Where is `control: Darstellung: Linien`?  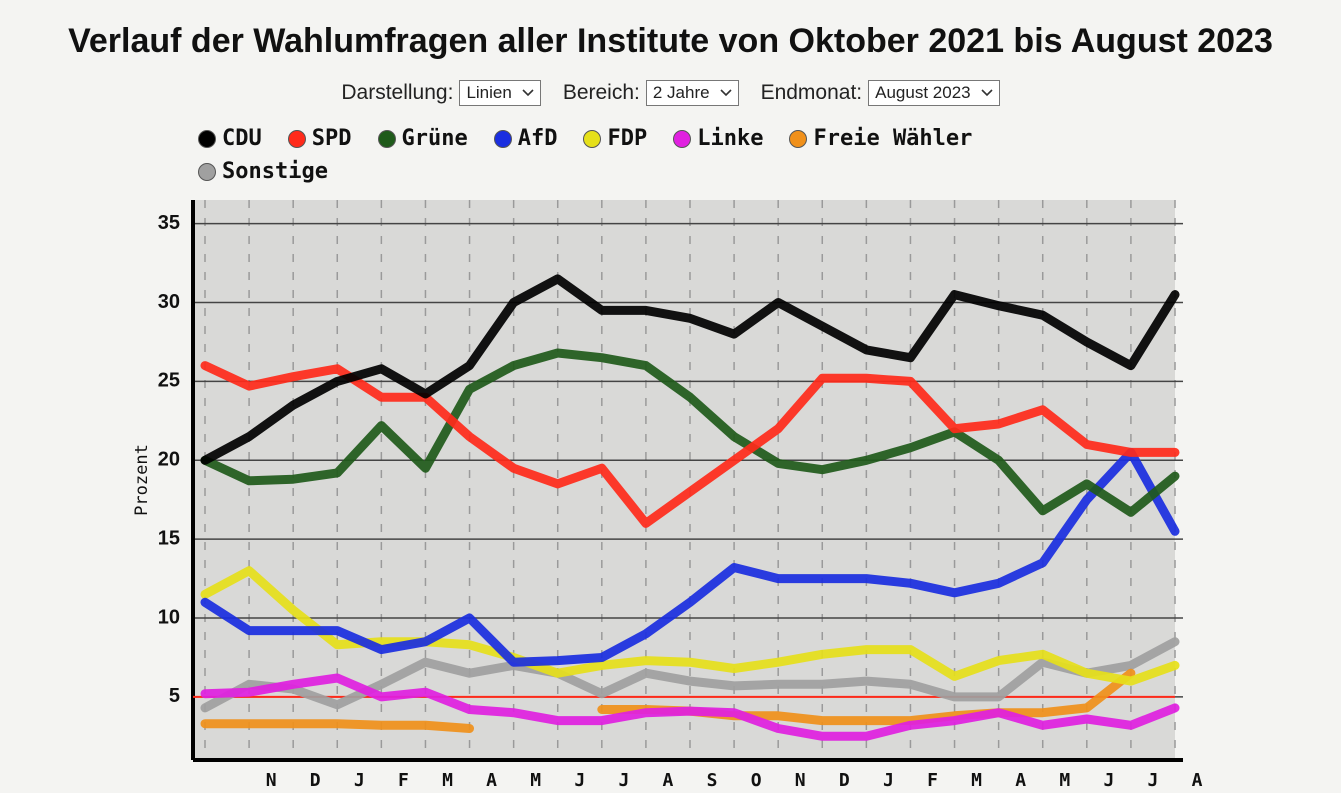
control: Darstellung: Linien is located at coordinates (441, 93).